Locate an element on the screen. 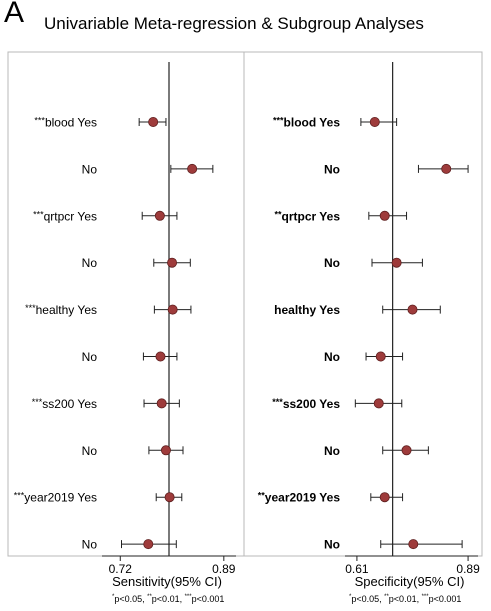  sensitivity-row-label-text: blood Yes is located at coordinates (71, 123).